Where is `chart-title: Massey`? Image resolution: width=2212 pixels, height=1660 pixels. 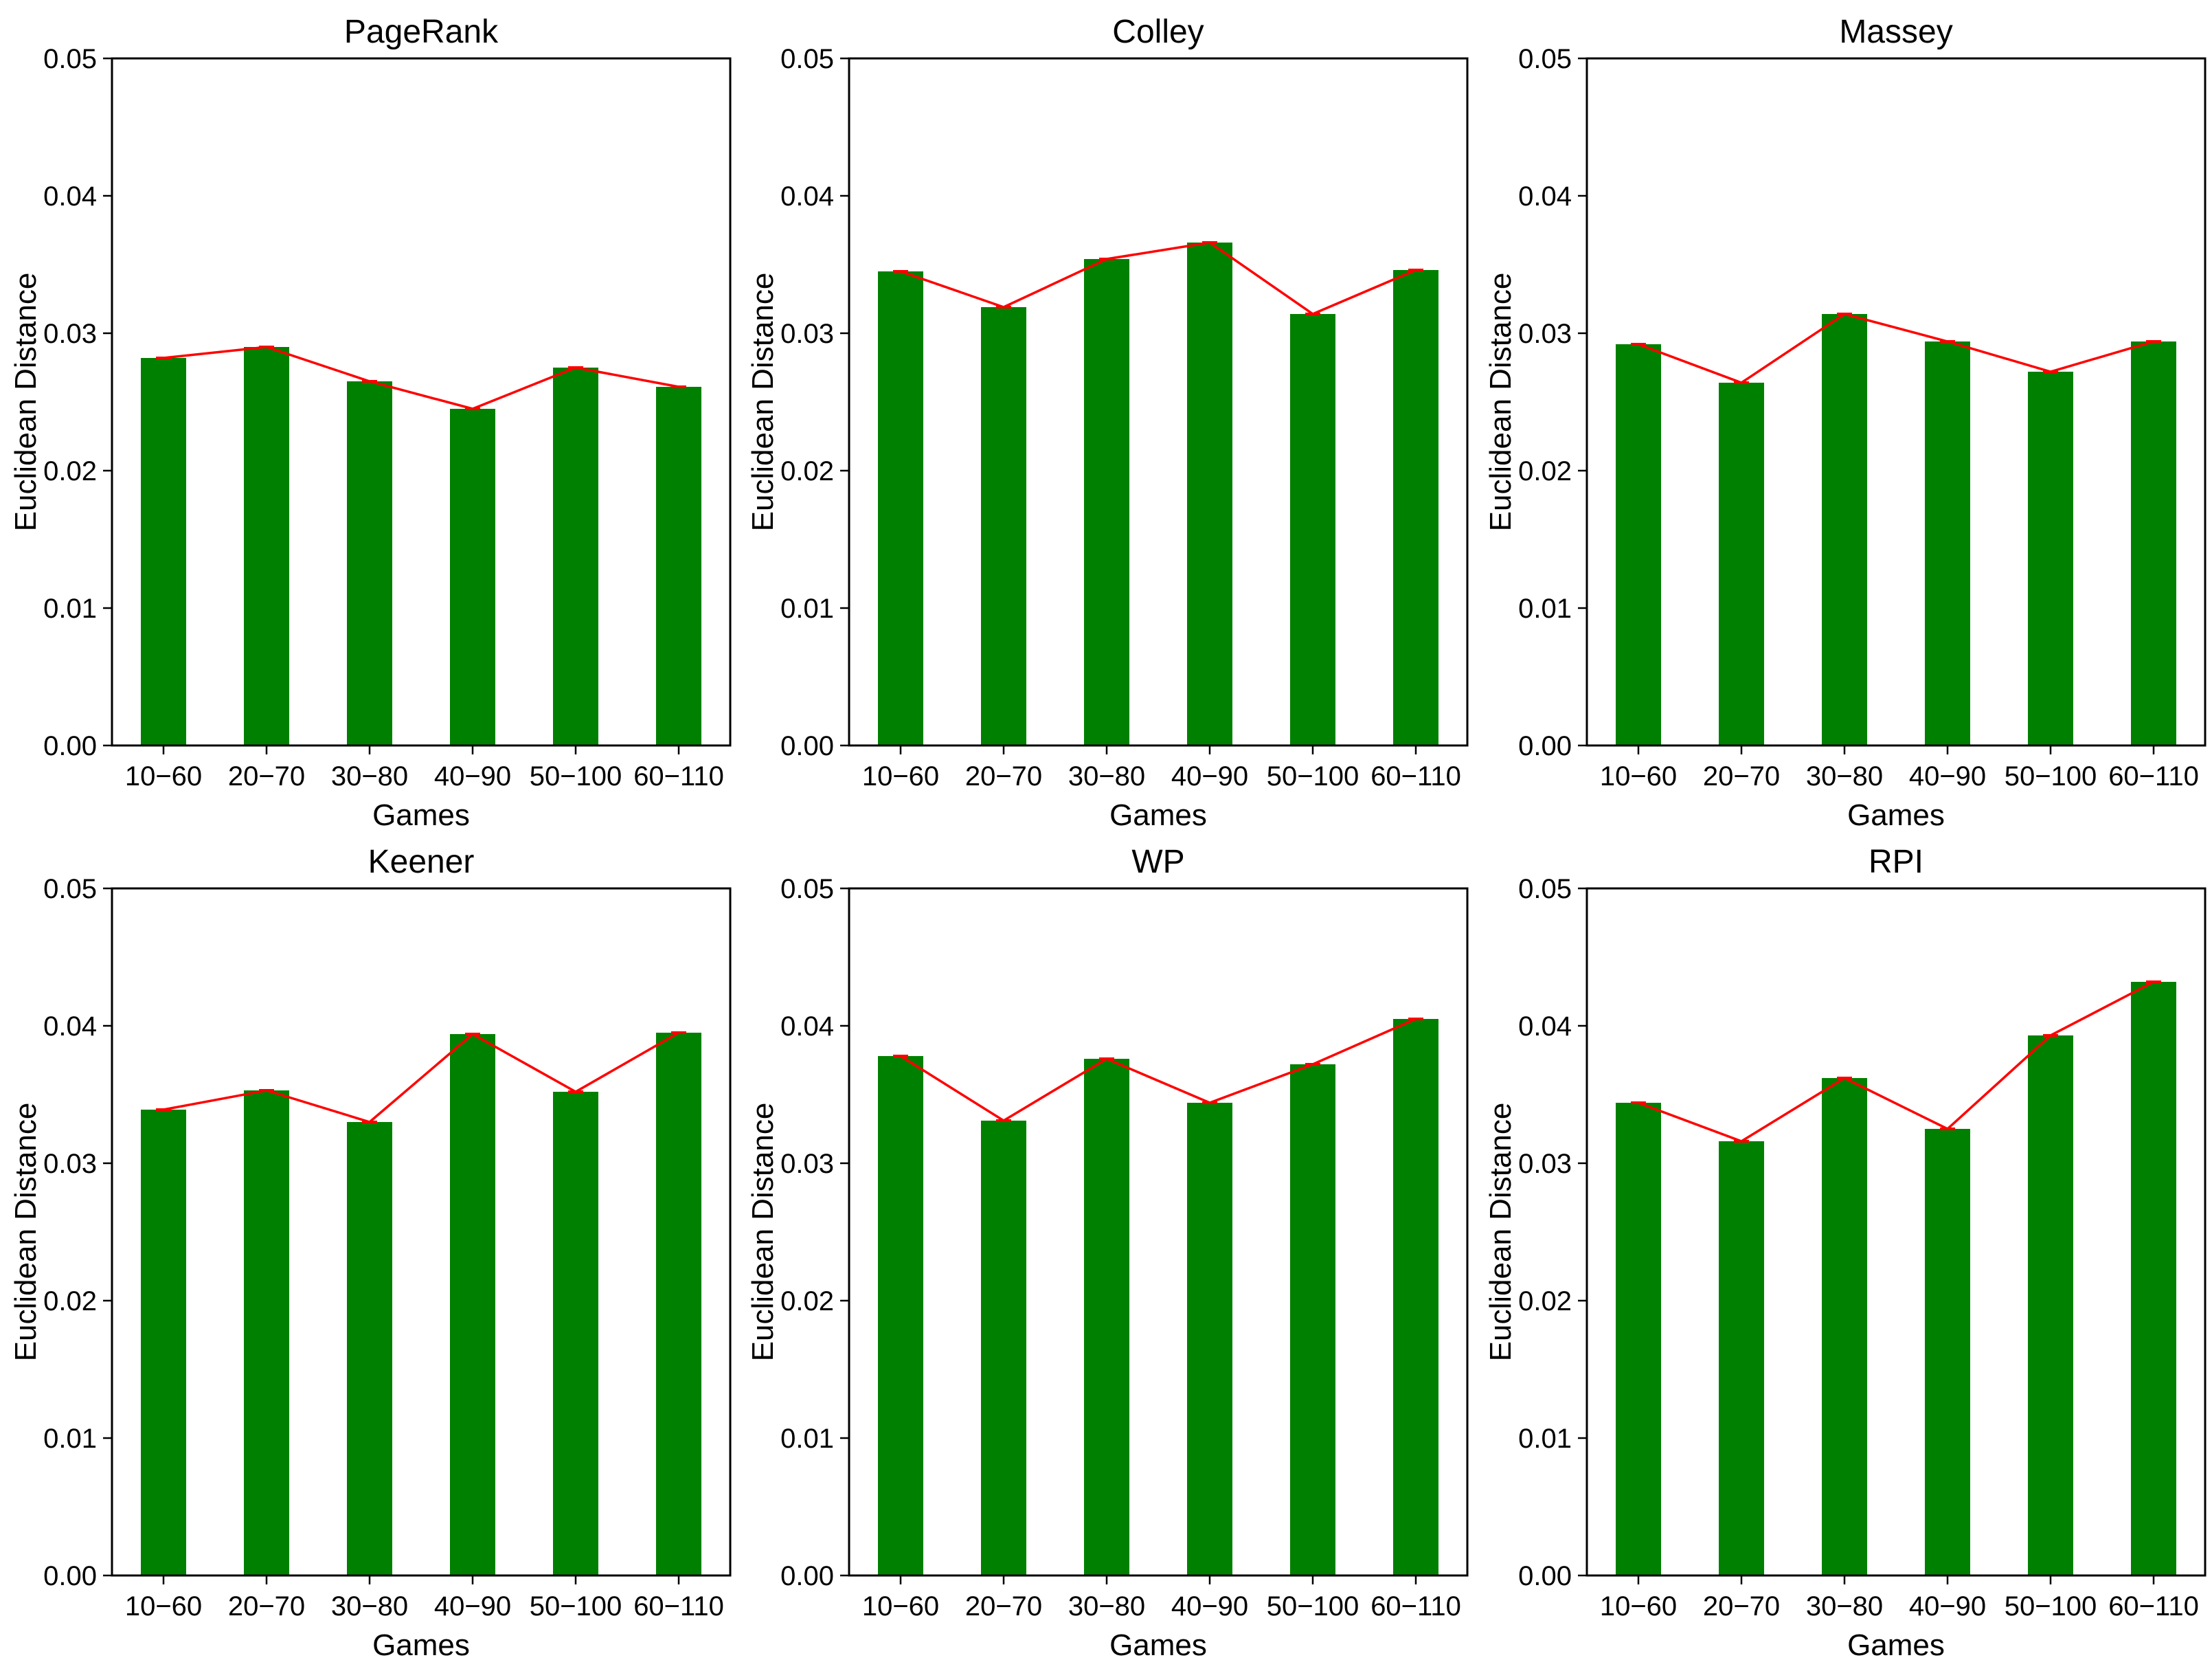
chart-title: Massey is located at coordinates (1895, 32).